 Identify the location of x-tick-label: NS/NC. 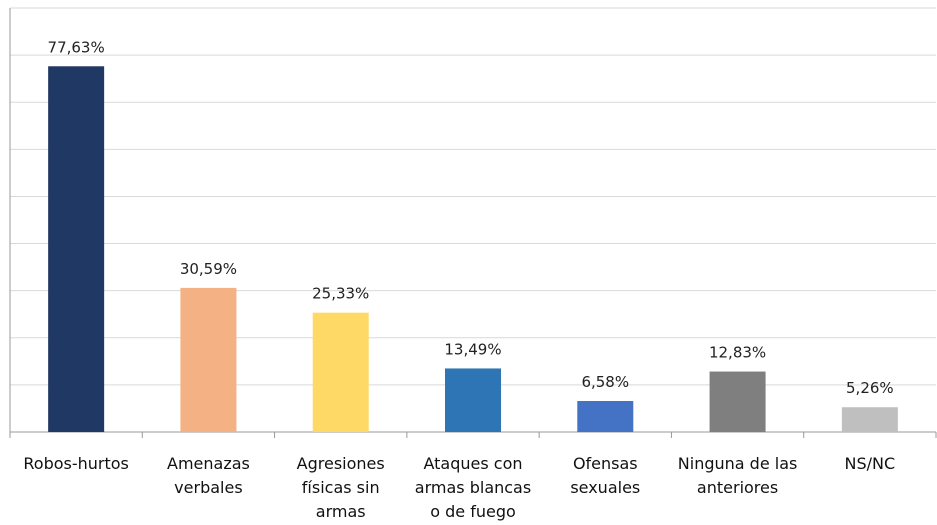
(870, 463).